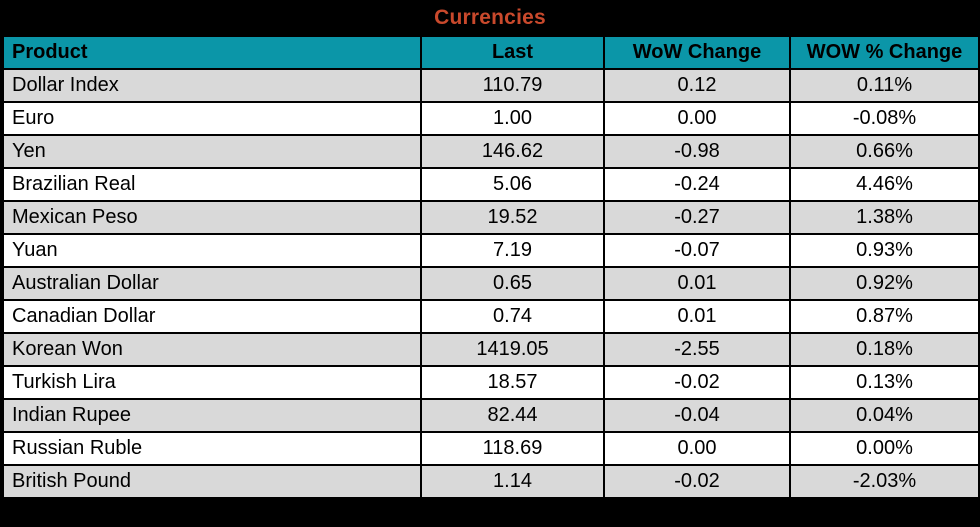 The height and width of the screenshot is (527, 980). What do you see at coordinates (512, 151) in the screenshot?
I see `last-cell: 146.62` at bounding box center [512, 151].